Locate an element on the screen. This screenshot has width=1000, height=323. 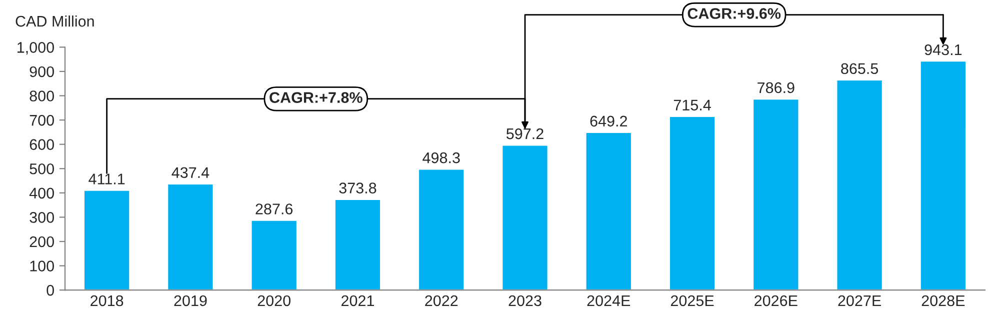
data-label: 437.4 is located at coordinates (191, 172).